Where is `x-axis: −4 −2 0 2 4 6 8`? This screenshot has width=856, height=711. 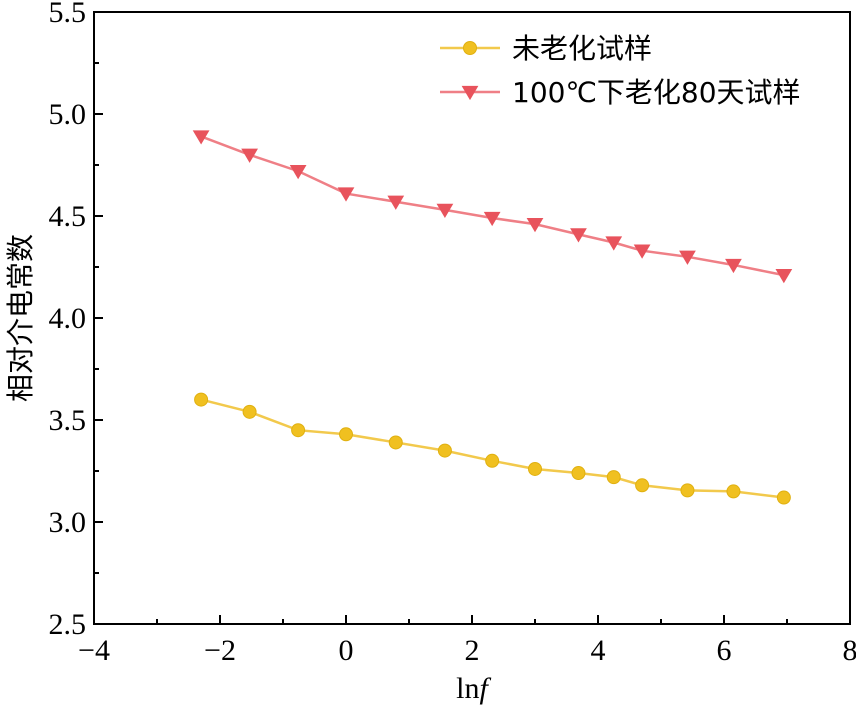 x-axis: −4 −2 0 2 4 6 8 is located at coordinates (467, 641).